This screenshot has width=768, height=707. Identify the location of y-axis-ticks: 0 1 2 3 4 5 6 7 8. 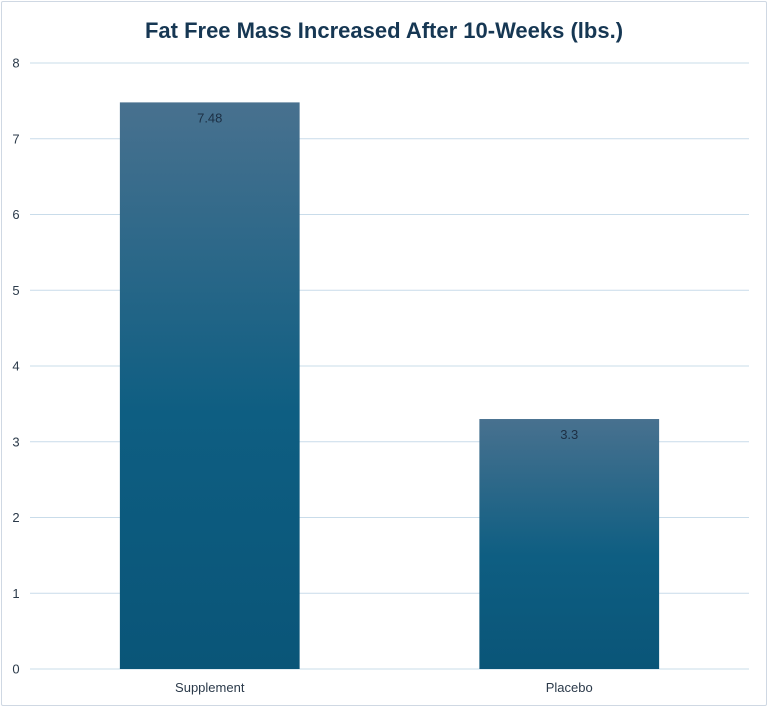
(15, 366).